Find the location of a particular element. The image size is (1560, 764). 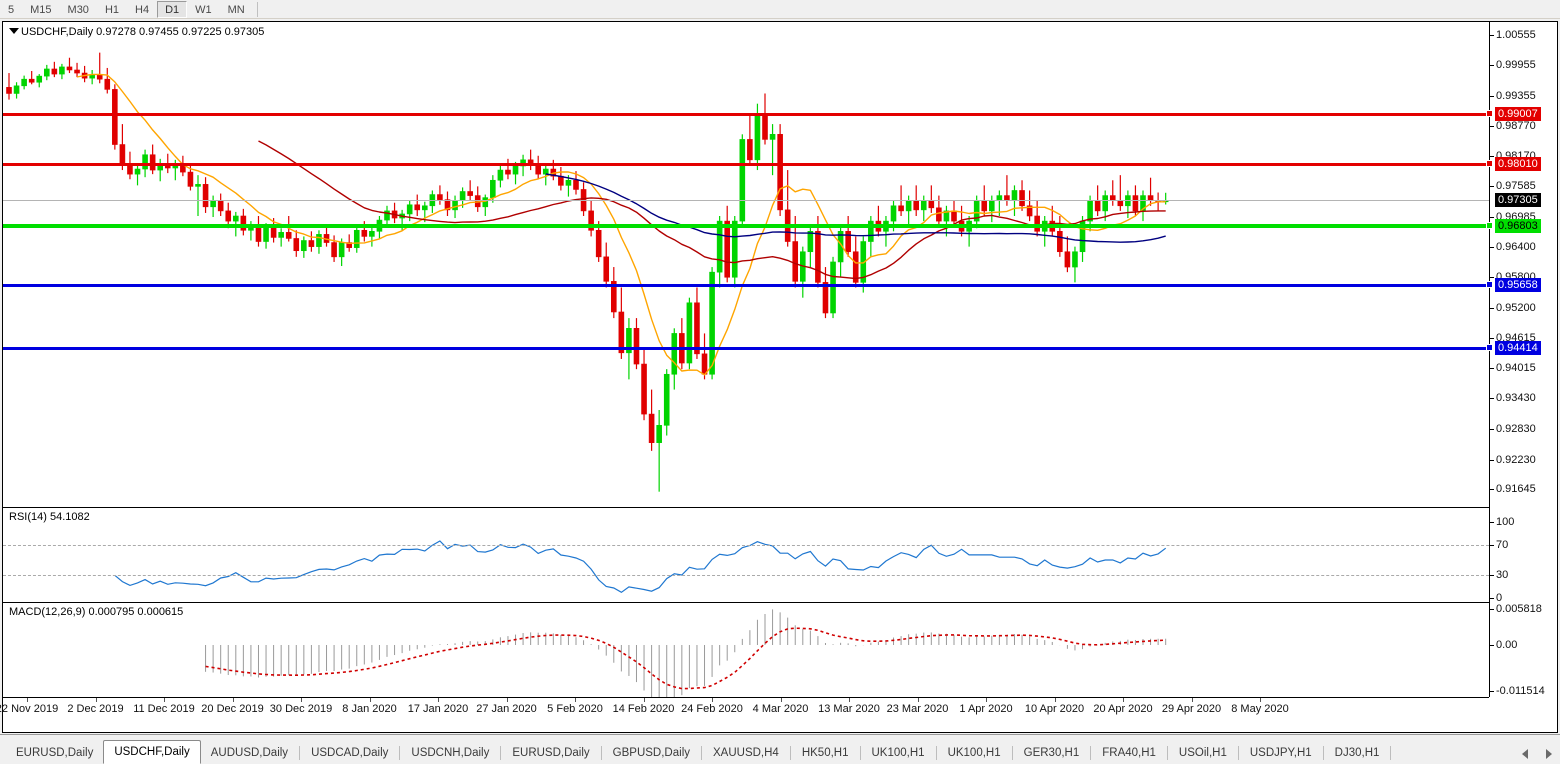

price-tick-label: 0.99955 is located at coordinates (1516, 65).